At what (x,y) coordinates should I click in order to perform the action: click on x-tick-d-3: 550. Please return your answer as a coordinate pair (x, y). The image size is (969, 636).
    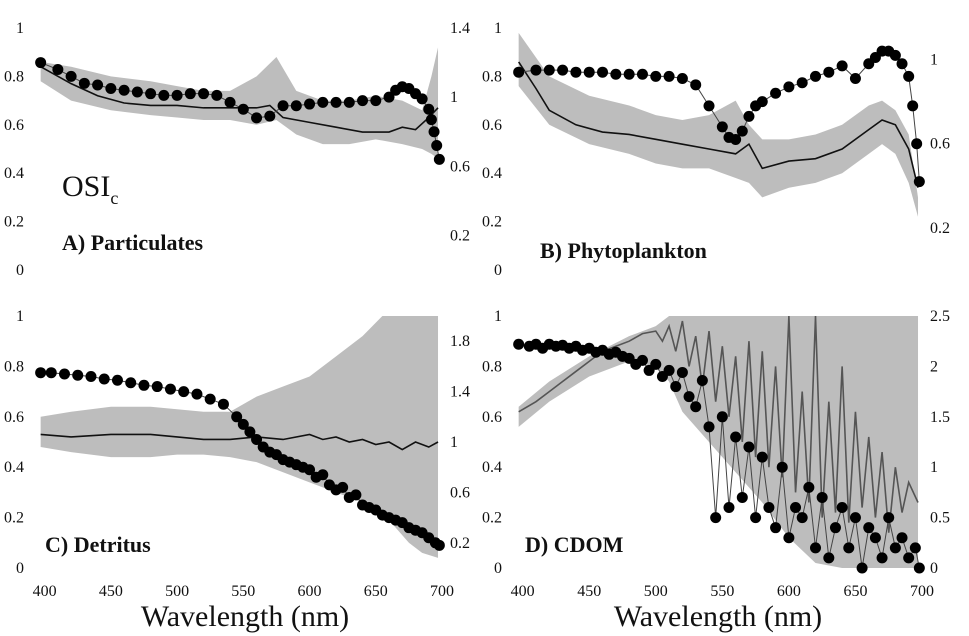
    Looking at the image, I should click on (722, 591).